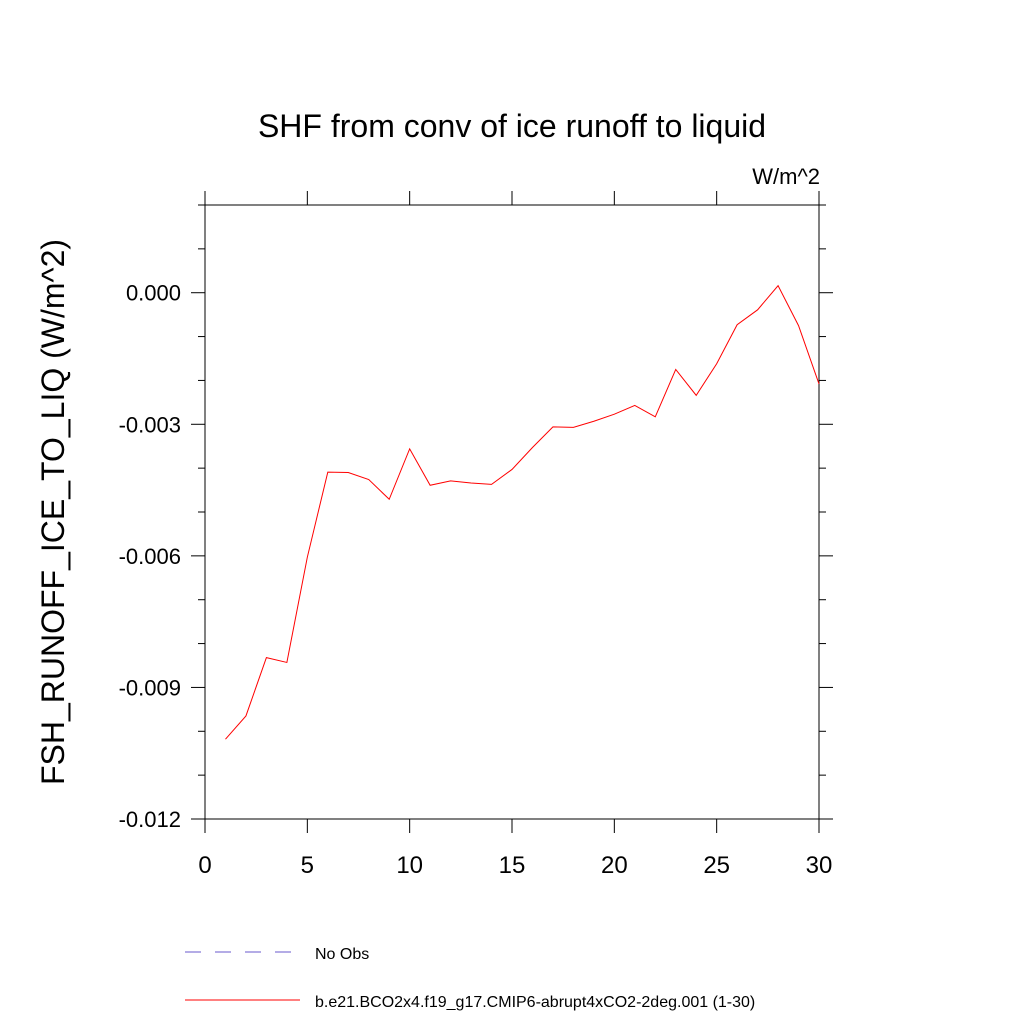 The height and width of the screenshot is (1024, 1024). What do you see at coordinates (512, 865) in the screenshot?
I see `x-tick-label: 15` at bounding box center [512, 865].